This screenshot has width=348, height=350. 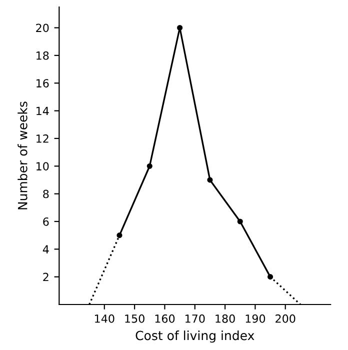 I want to click on y-tick-label: 14, so click(x=42, y=110).